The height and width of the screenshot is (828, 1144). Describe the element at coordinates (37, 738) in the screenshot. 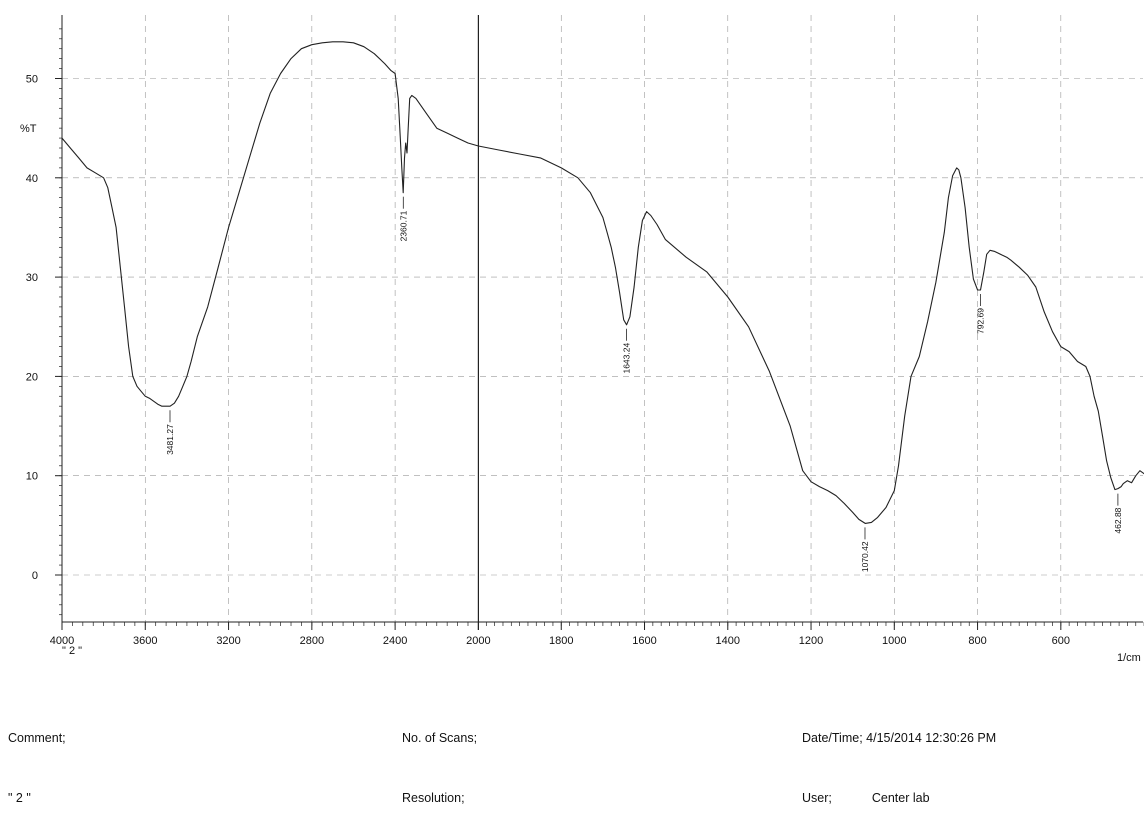

I see `comment-label: Comment;` at that location.